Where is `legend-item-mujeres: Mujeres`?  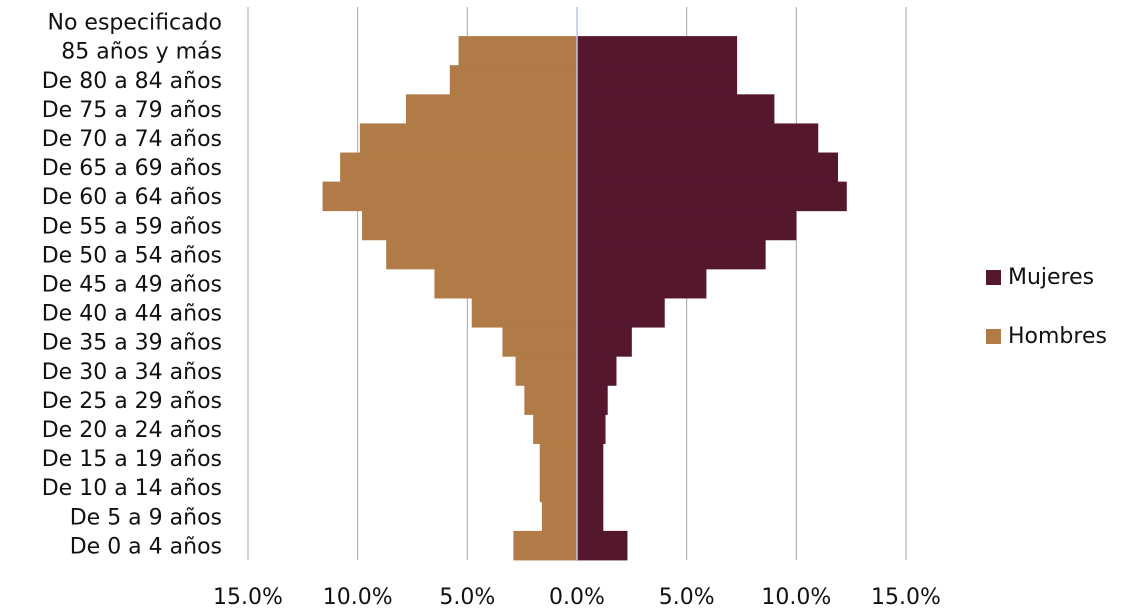
legend-item-mujeres: Mujeres is located at coordinates (1046, 277).